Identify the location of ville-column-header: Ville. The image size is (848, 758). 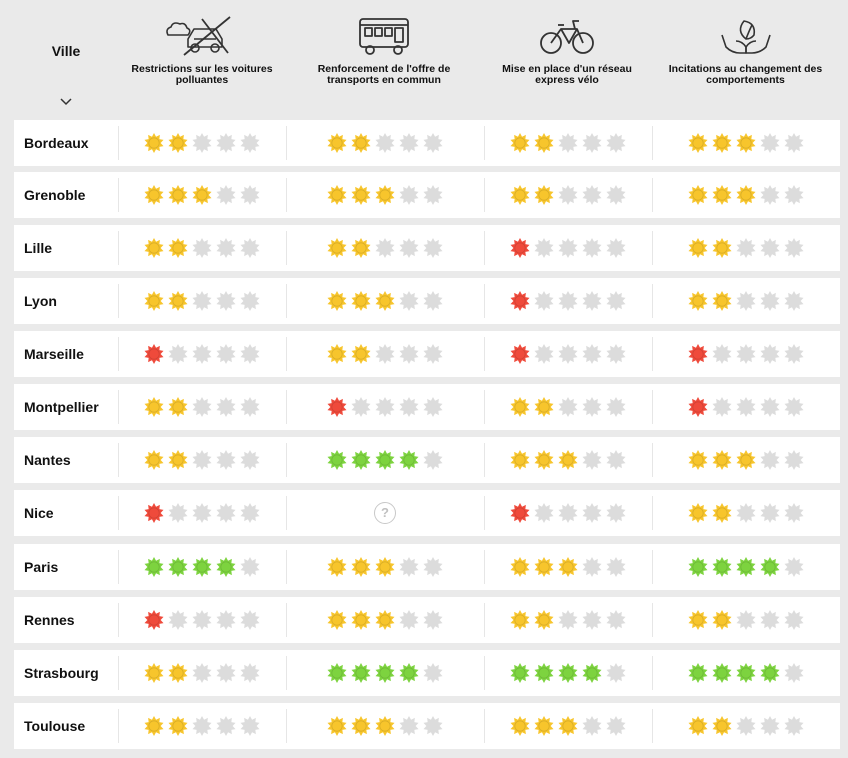
(66, 59).